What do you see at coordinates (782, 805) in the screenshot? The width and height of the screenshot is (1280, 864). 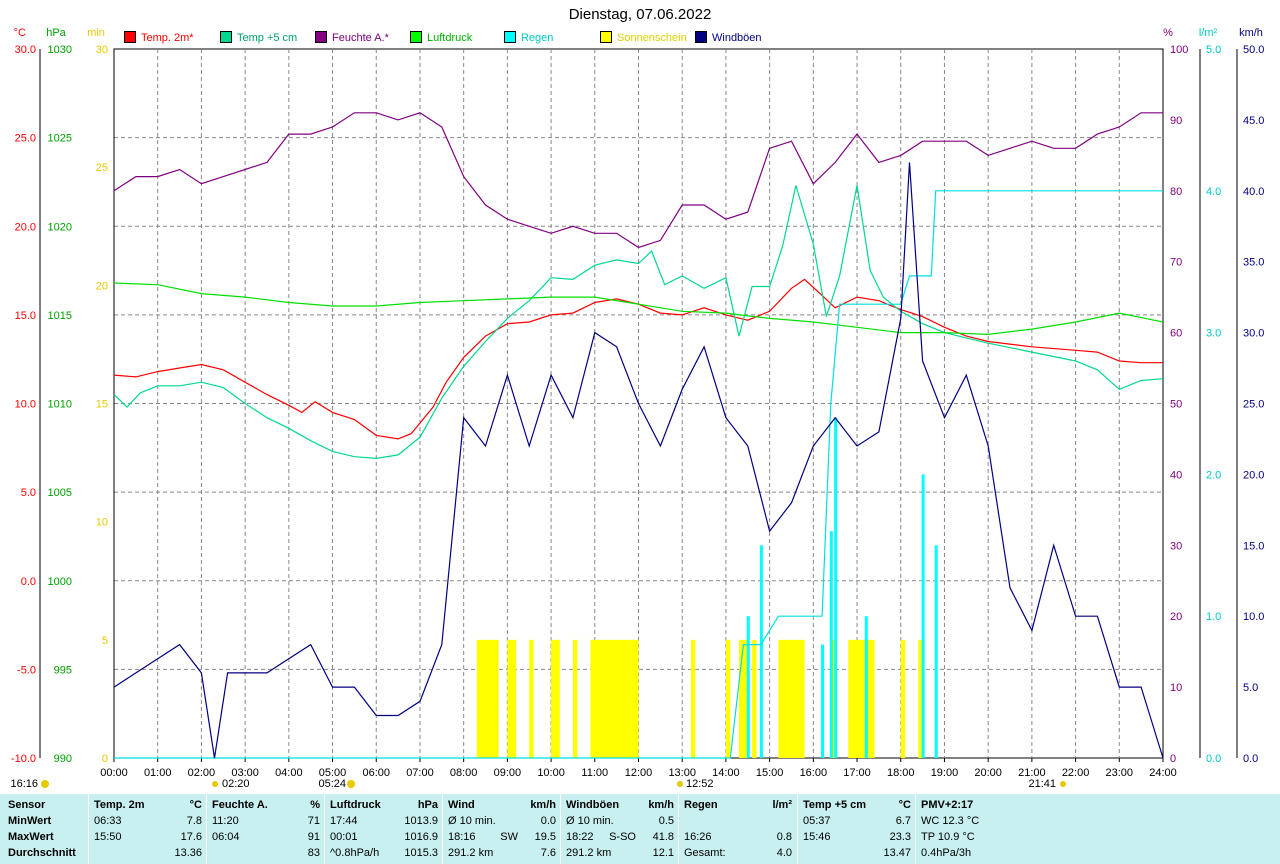 I see `stats-unit: l/m²` at bounding box center [782, 805].